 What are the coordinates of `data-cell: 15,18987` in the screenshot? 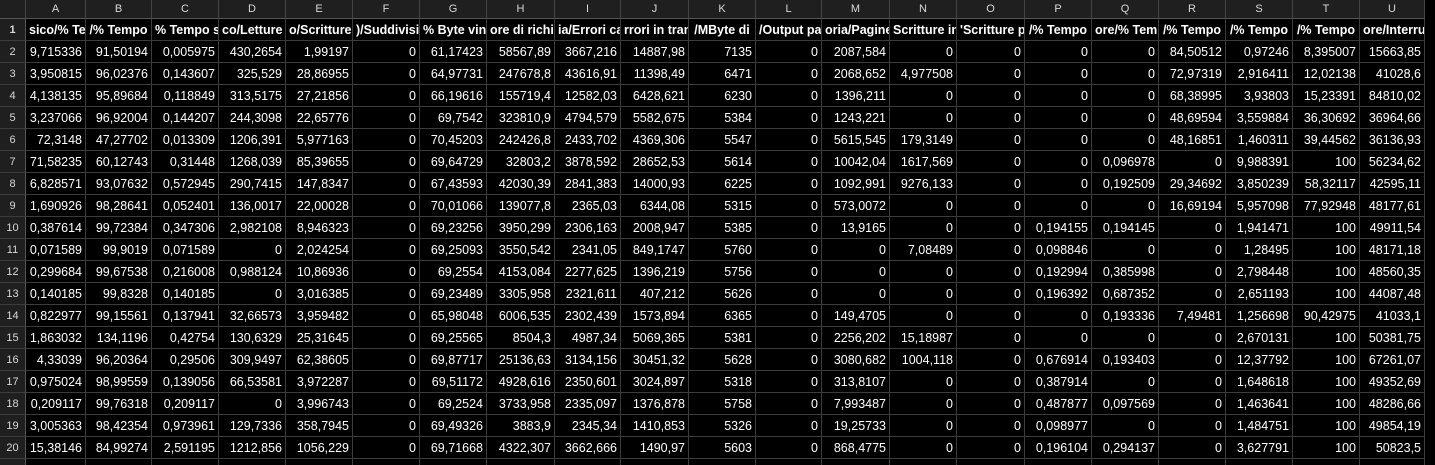 It's located at (923, 338).